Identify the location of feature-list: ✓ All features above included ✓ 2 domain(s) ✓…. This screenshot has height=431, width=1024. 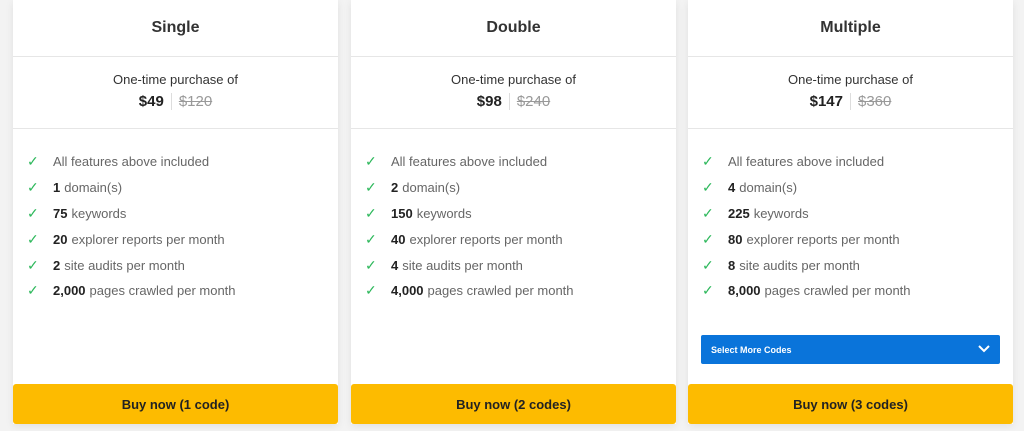
(513, 216).